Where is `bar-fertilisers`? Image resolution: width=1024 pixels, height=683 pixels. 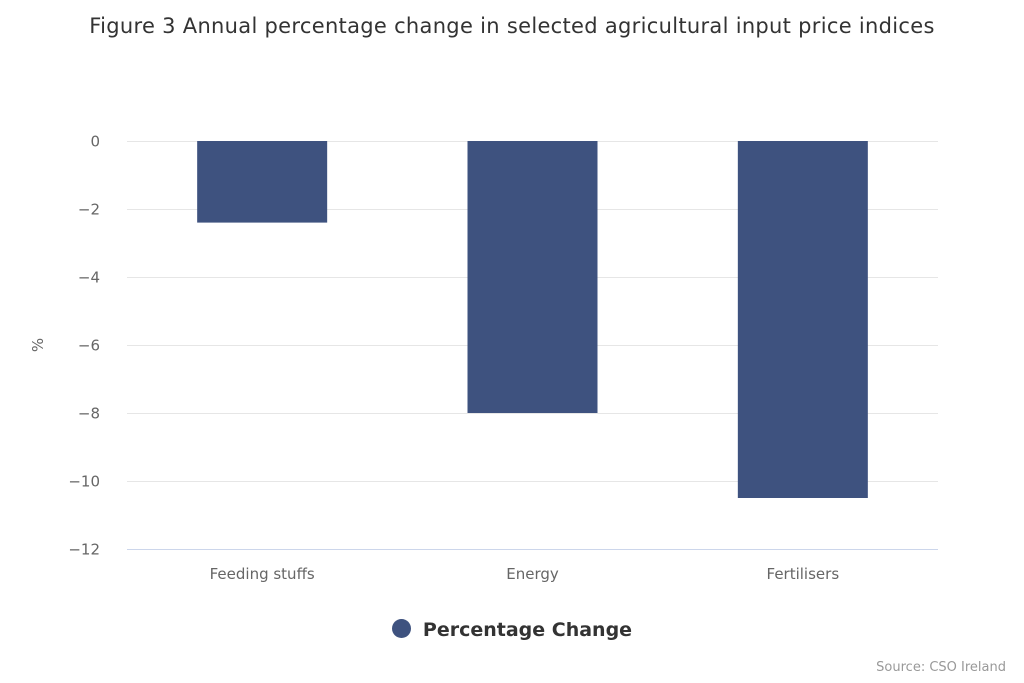 bar-fertilisers is located at coordinates (802, 319).